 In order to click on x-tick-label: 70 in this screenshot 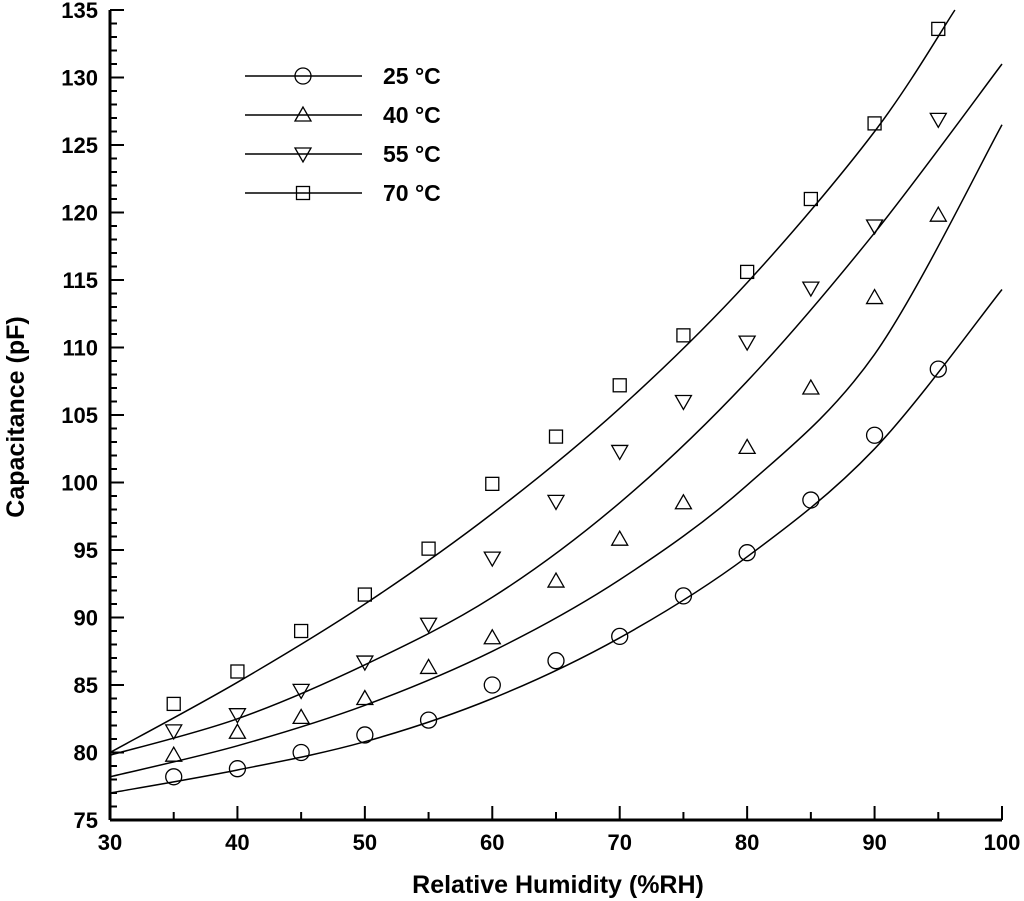, I will do `click(619, 842)`.